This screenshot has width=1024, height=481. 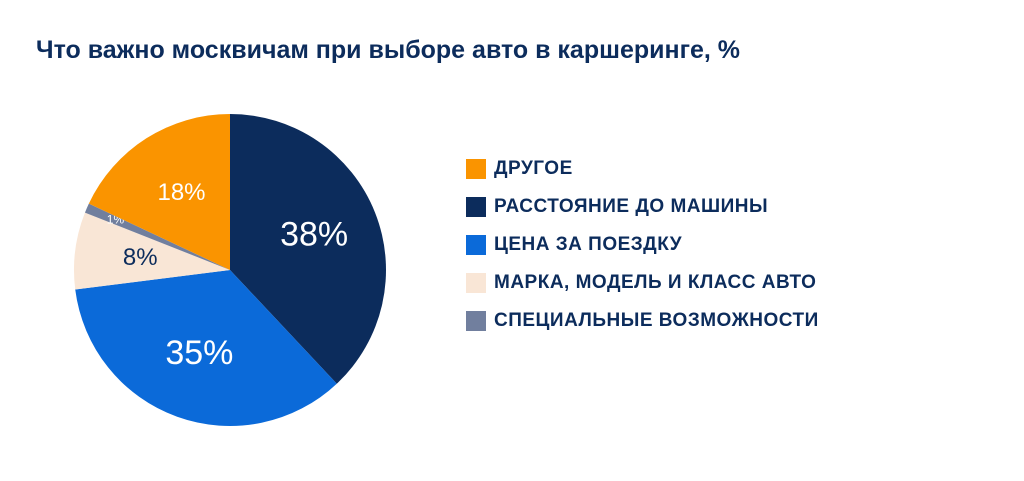 I want to click on legend-label: СПЕЦИАЛЬНЫЕ ВОЗМОЖНОСТИ, so click(x=656, y=320).